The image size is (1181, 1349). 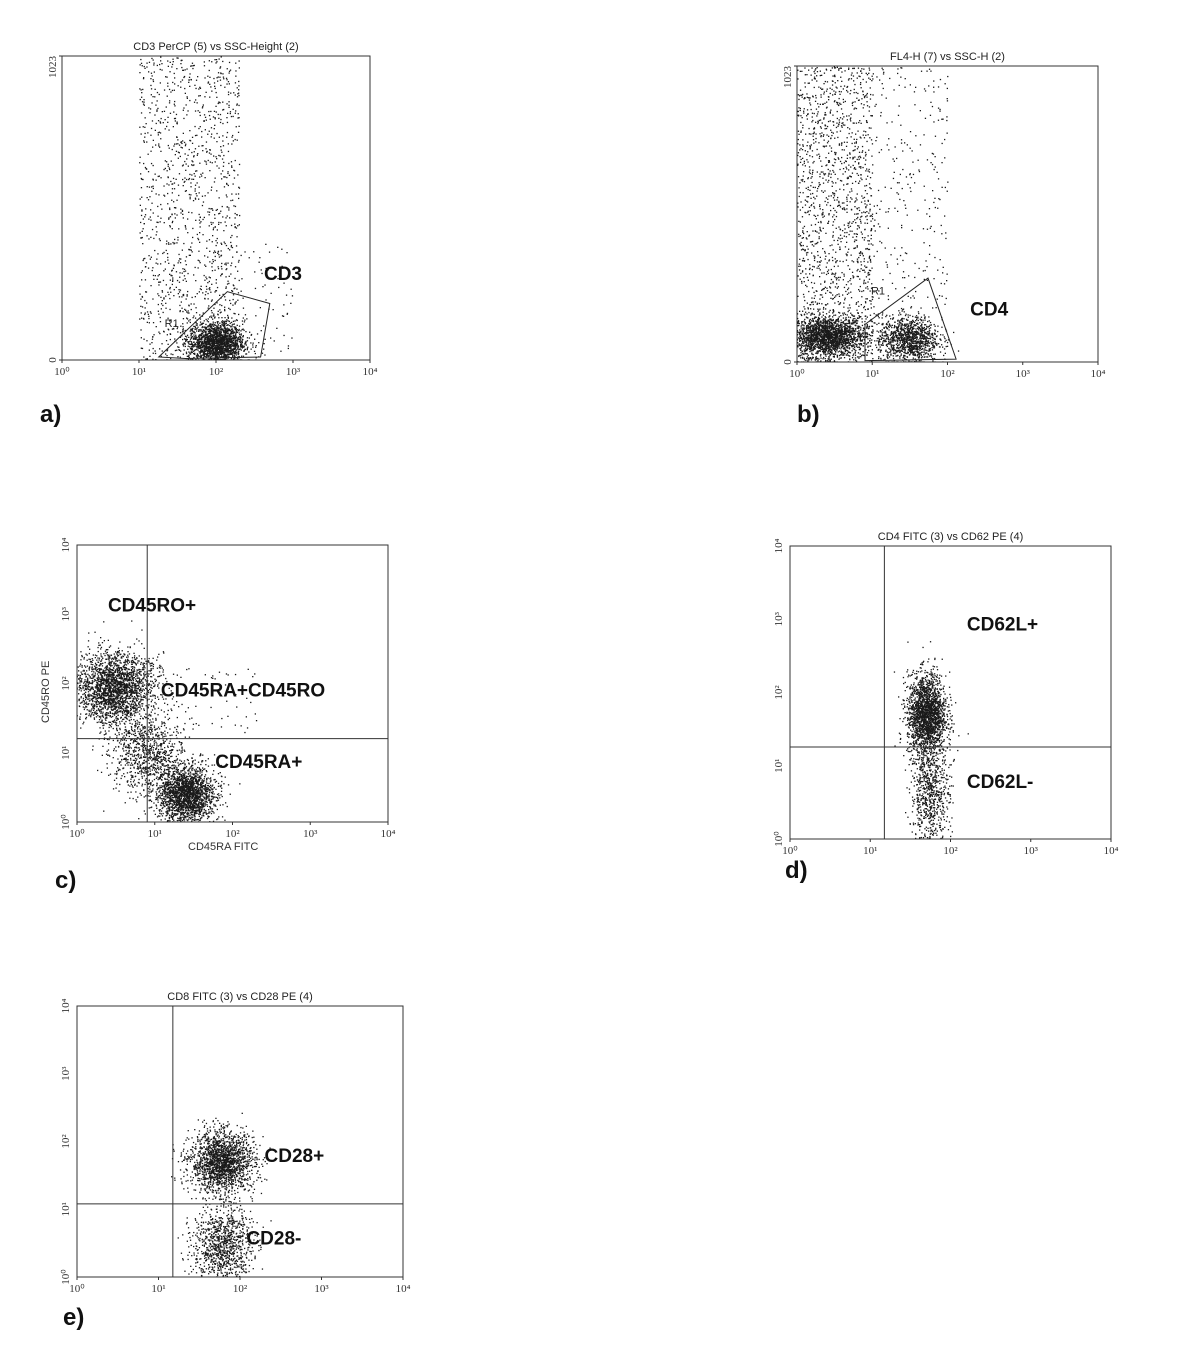 What do you see at coordinates (808, 414) in the screenshot?
I see `panel-letter: b)` at bounding box center [808, 414].